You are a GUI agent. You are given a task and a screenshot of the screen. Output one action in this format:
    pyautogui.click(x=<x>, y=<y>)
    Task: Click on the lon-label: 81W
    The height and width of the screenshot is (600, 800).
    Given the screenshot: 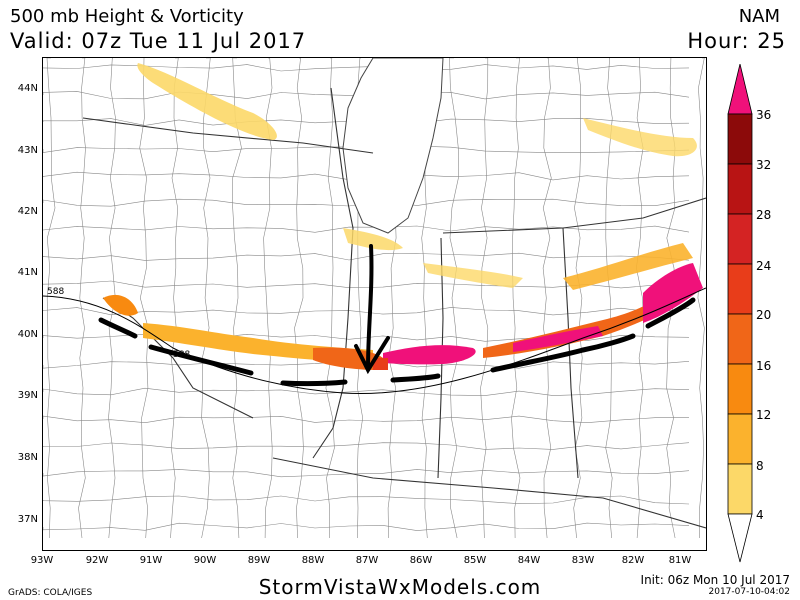 What is the action you would take?
    pyautogui.click(x=680, y=560)
    